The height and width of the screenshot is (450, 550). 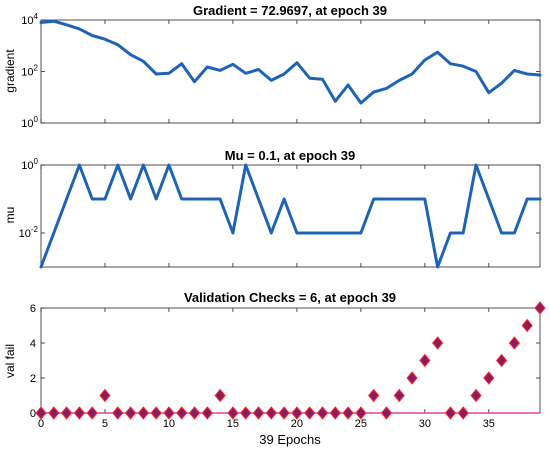 I want to click on validation-x-tick-label: 35, so click(x=489, y=424).